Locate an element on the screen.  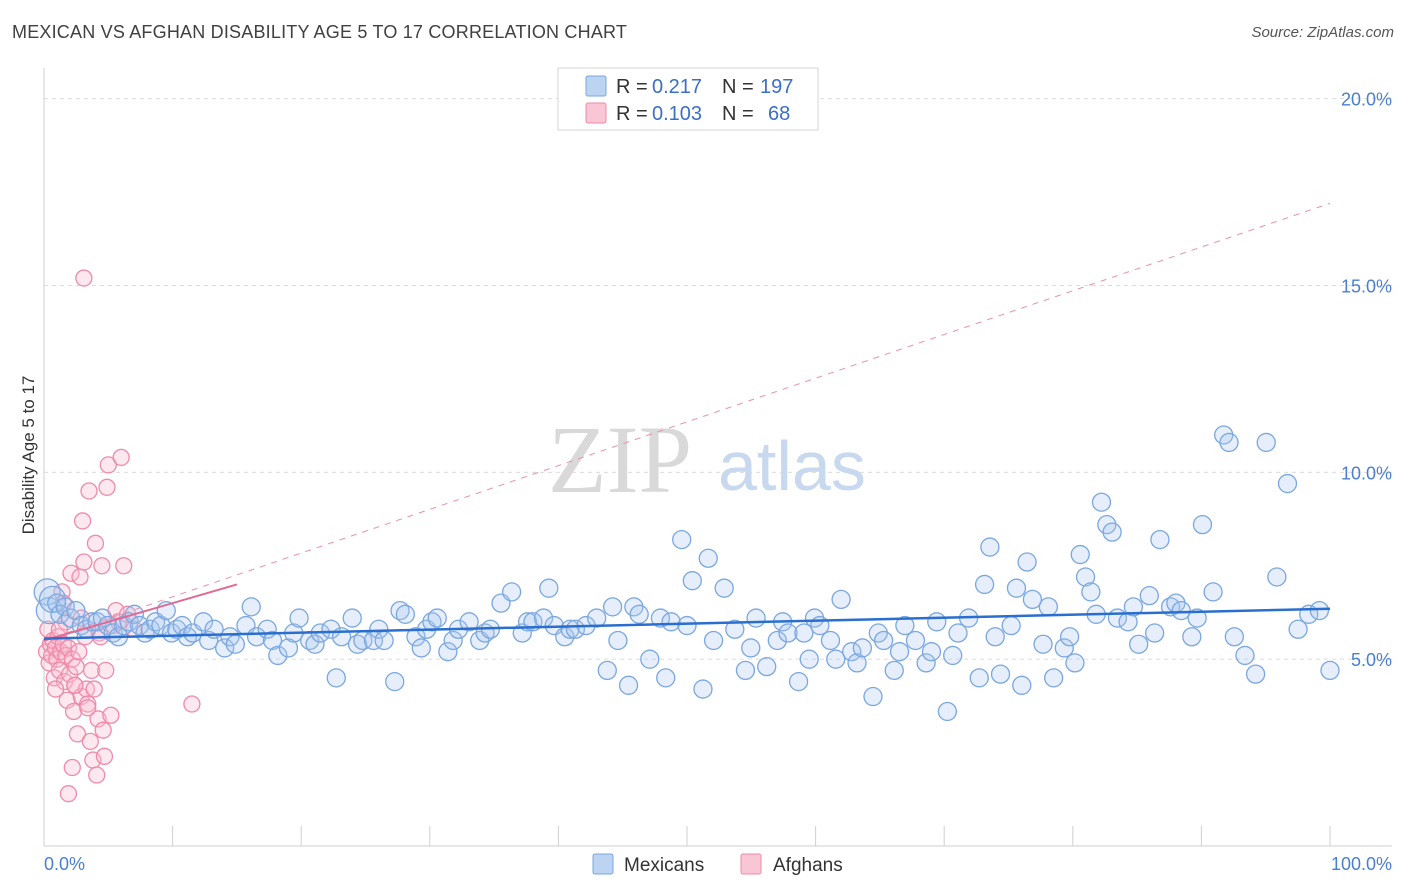
y-tick-label-2: 15.0% is located at coordinates (1366, 287).